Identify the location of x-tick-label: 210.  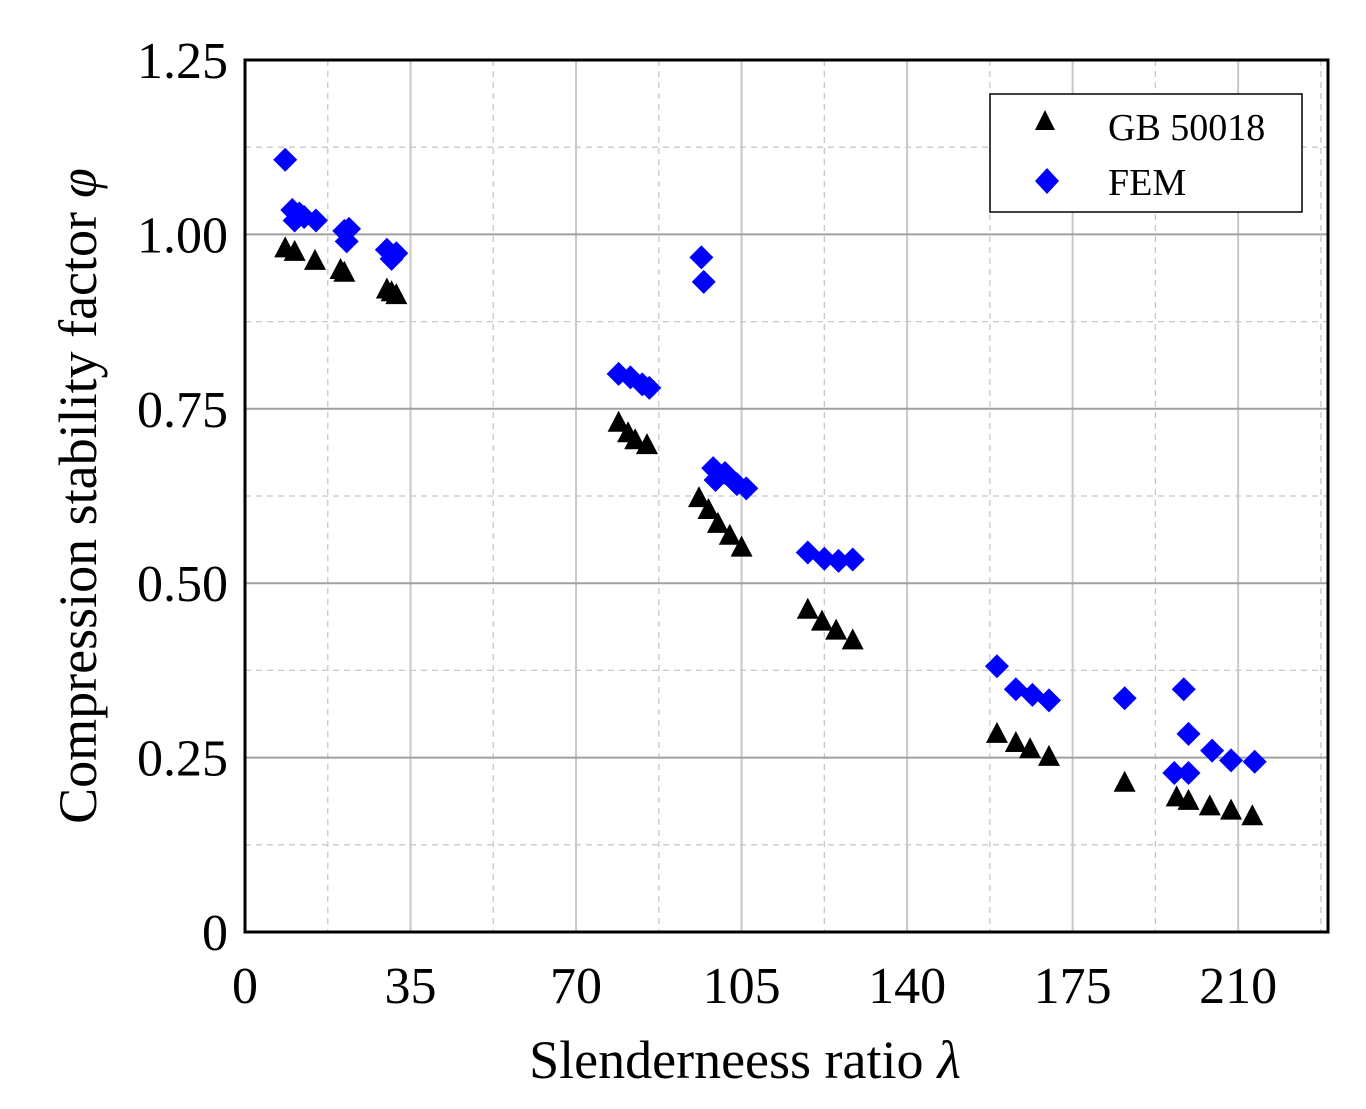
(1238, 986).